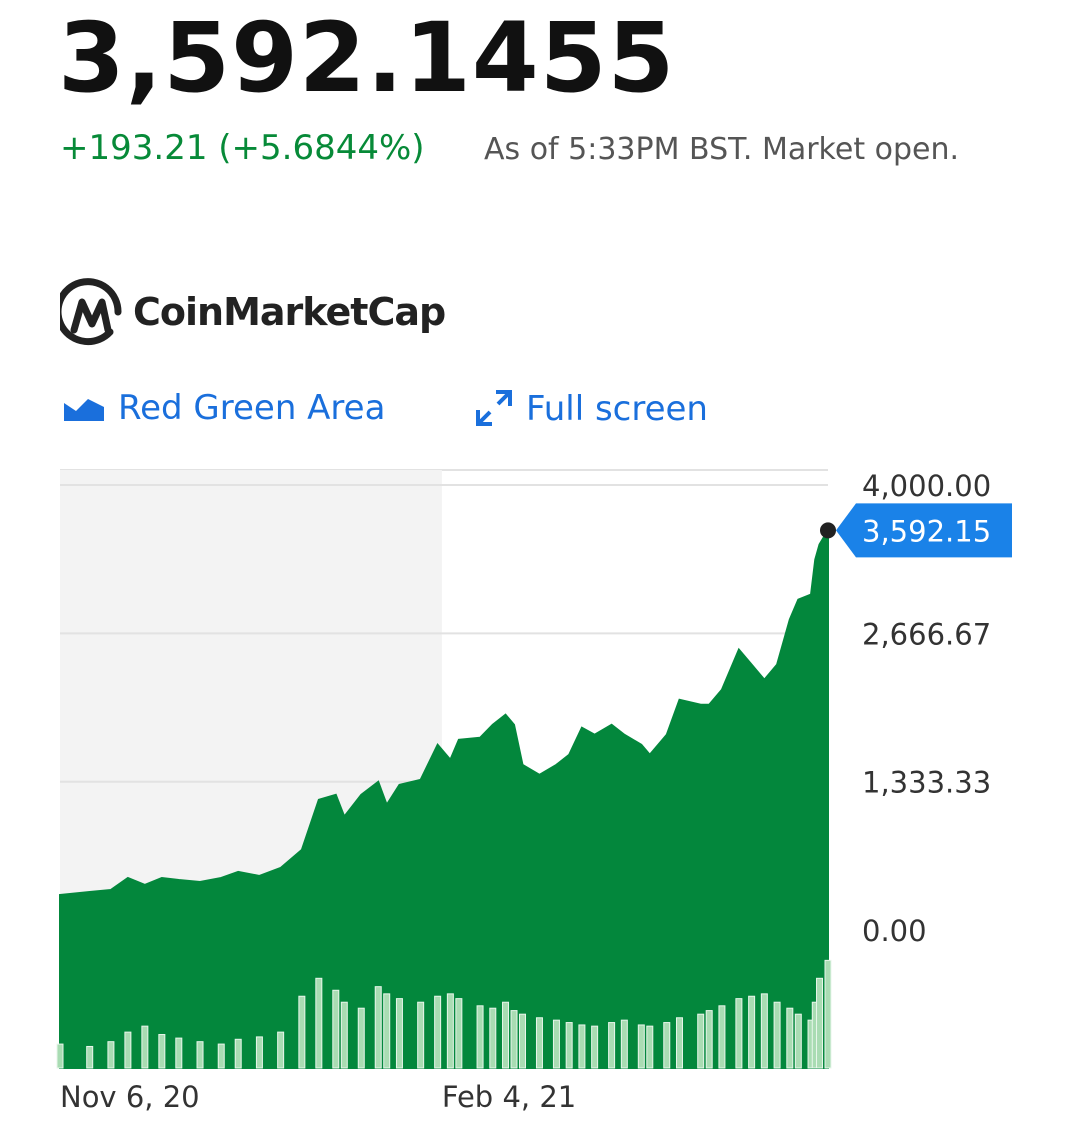 Image resolution: width=1080 pixels, height=1143 pixels. Describe the element at coordinates (130, 1097) in the screenshot. I see `x-tick-label: Nov 6, 20` at that location.